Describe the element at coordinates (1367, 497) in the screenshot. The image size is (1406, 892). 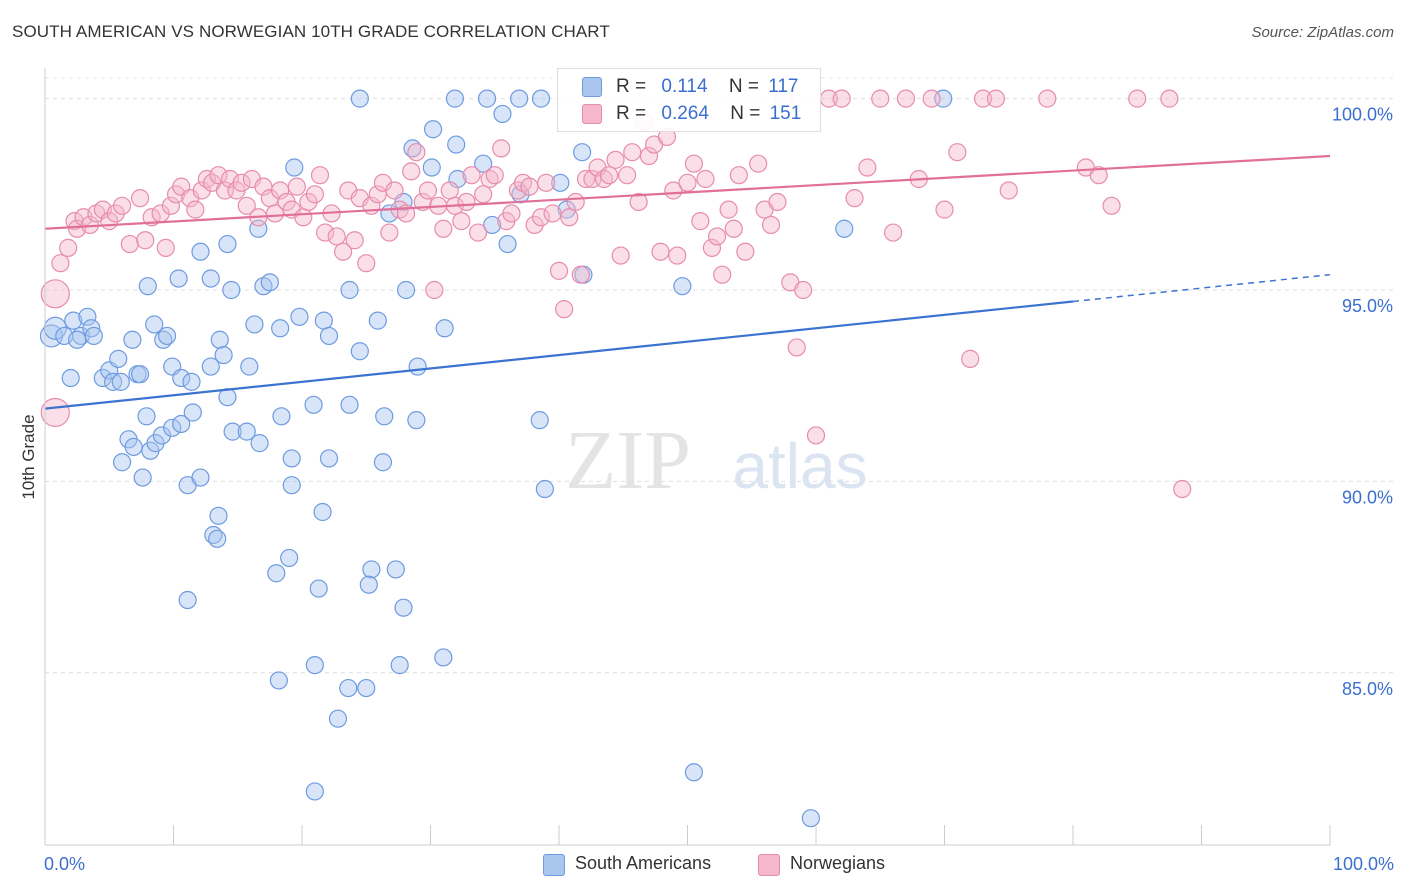
I see `y-tick-label: 90.0%` at that location.